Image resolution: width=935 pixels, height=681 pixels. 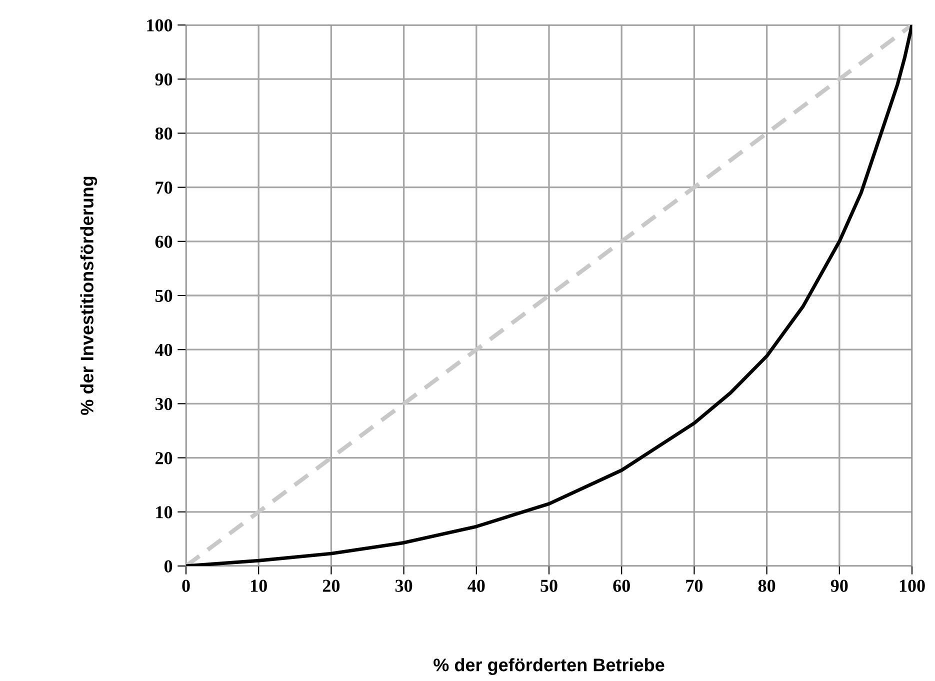 I want to click on x-tick-label: 10, so click(x=259, y=586).